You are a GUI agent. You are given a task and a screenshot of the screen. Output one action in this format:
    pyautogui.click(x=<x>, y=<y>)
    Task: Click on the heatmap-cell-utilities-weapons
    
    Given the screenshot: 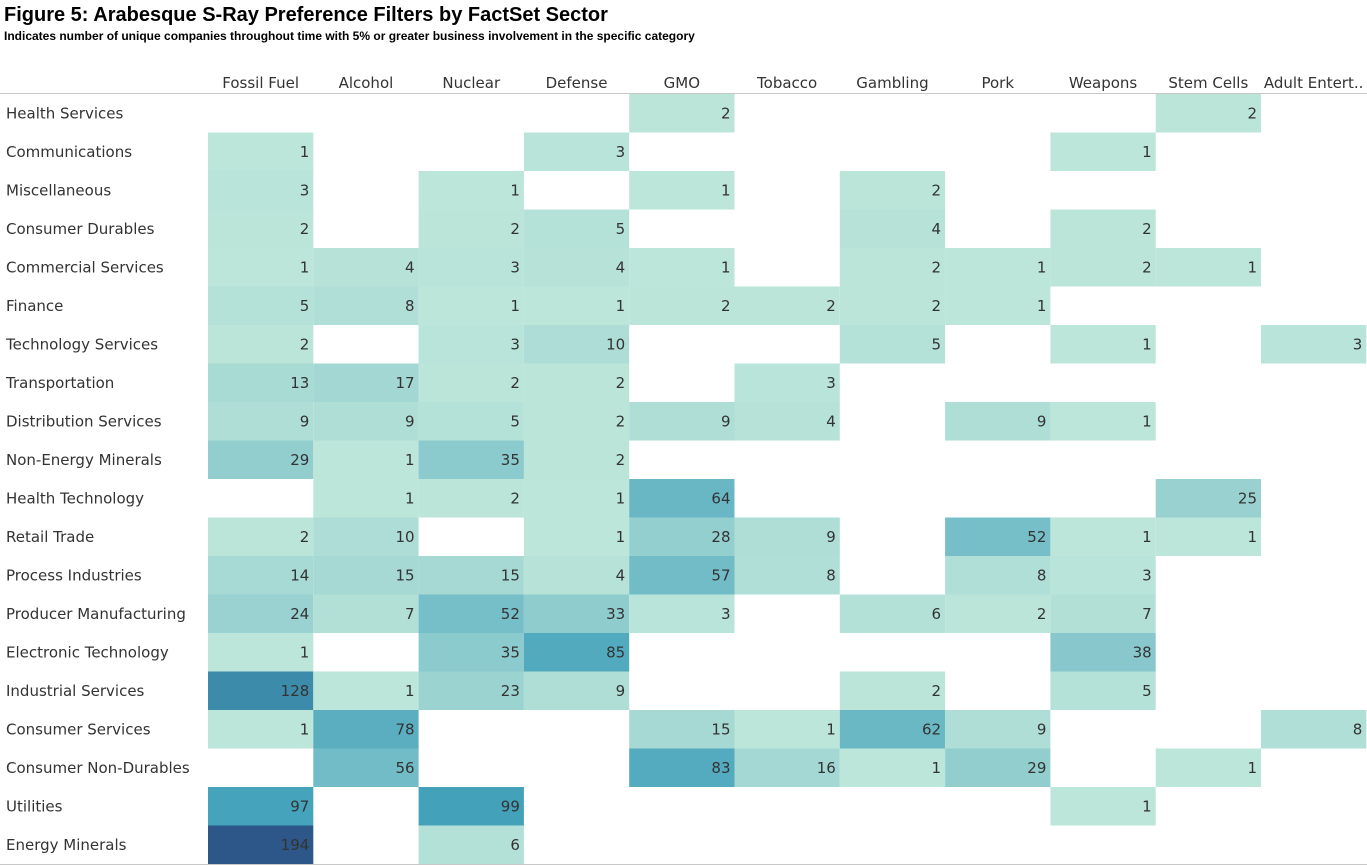 What is the action you would take?
    pyautogui.click(x=1103, y=806)
    